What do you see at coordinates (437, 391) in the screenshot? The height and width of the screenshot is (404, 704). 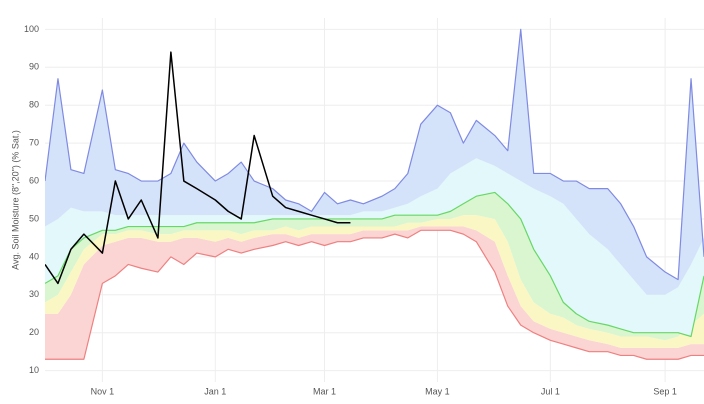 I see `x-tick-label: May 1` at bounding box center [437, 391].